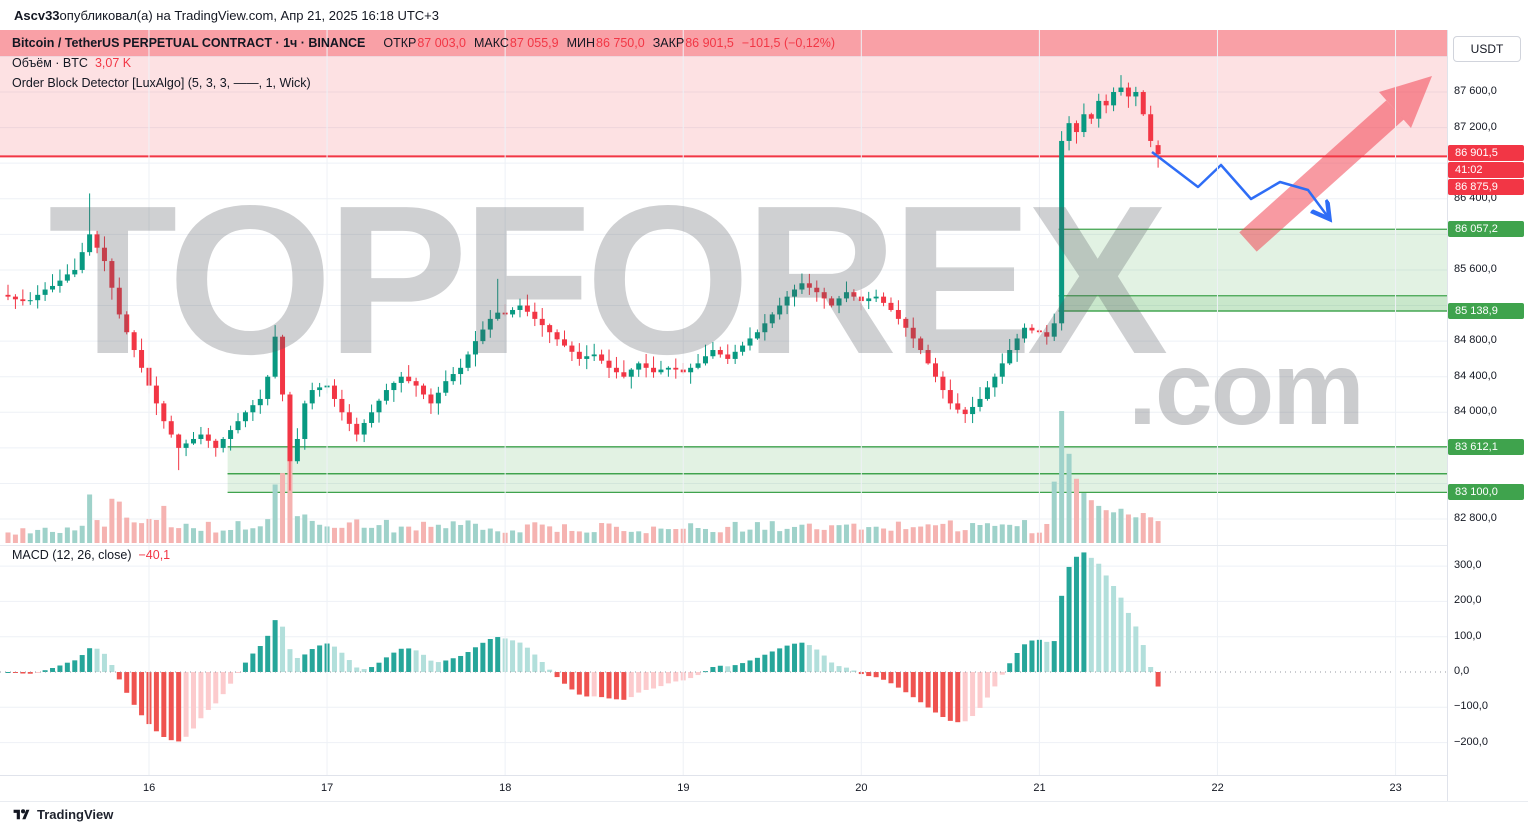 The height and width of the screenshot is (827, 1528). I want to click on volume-legend-row: Объём · BTC 3,07 K, so click(423, 63).